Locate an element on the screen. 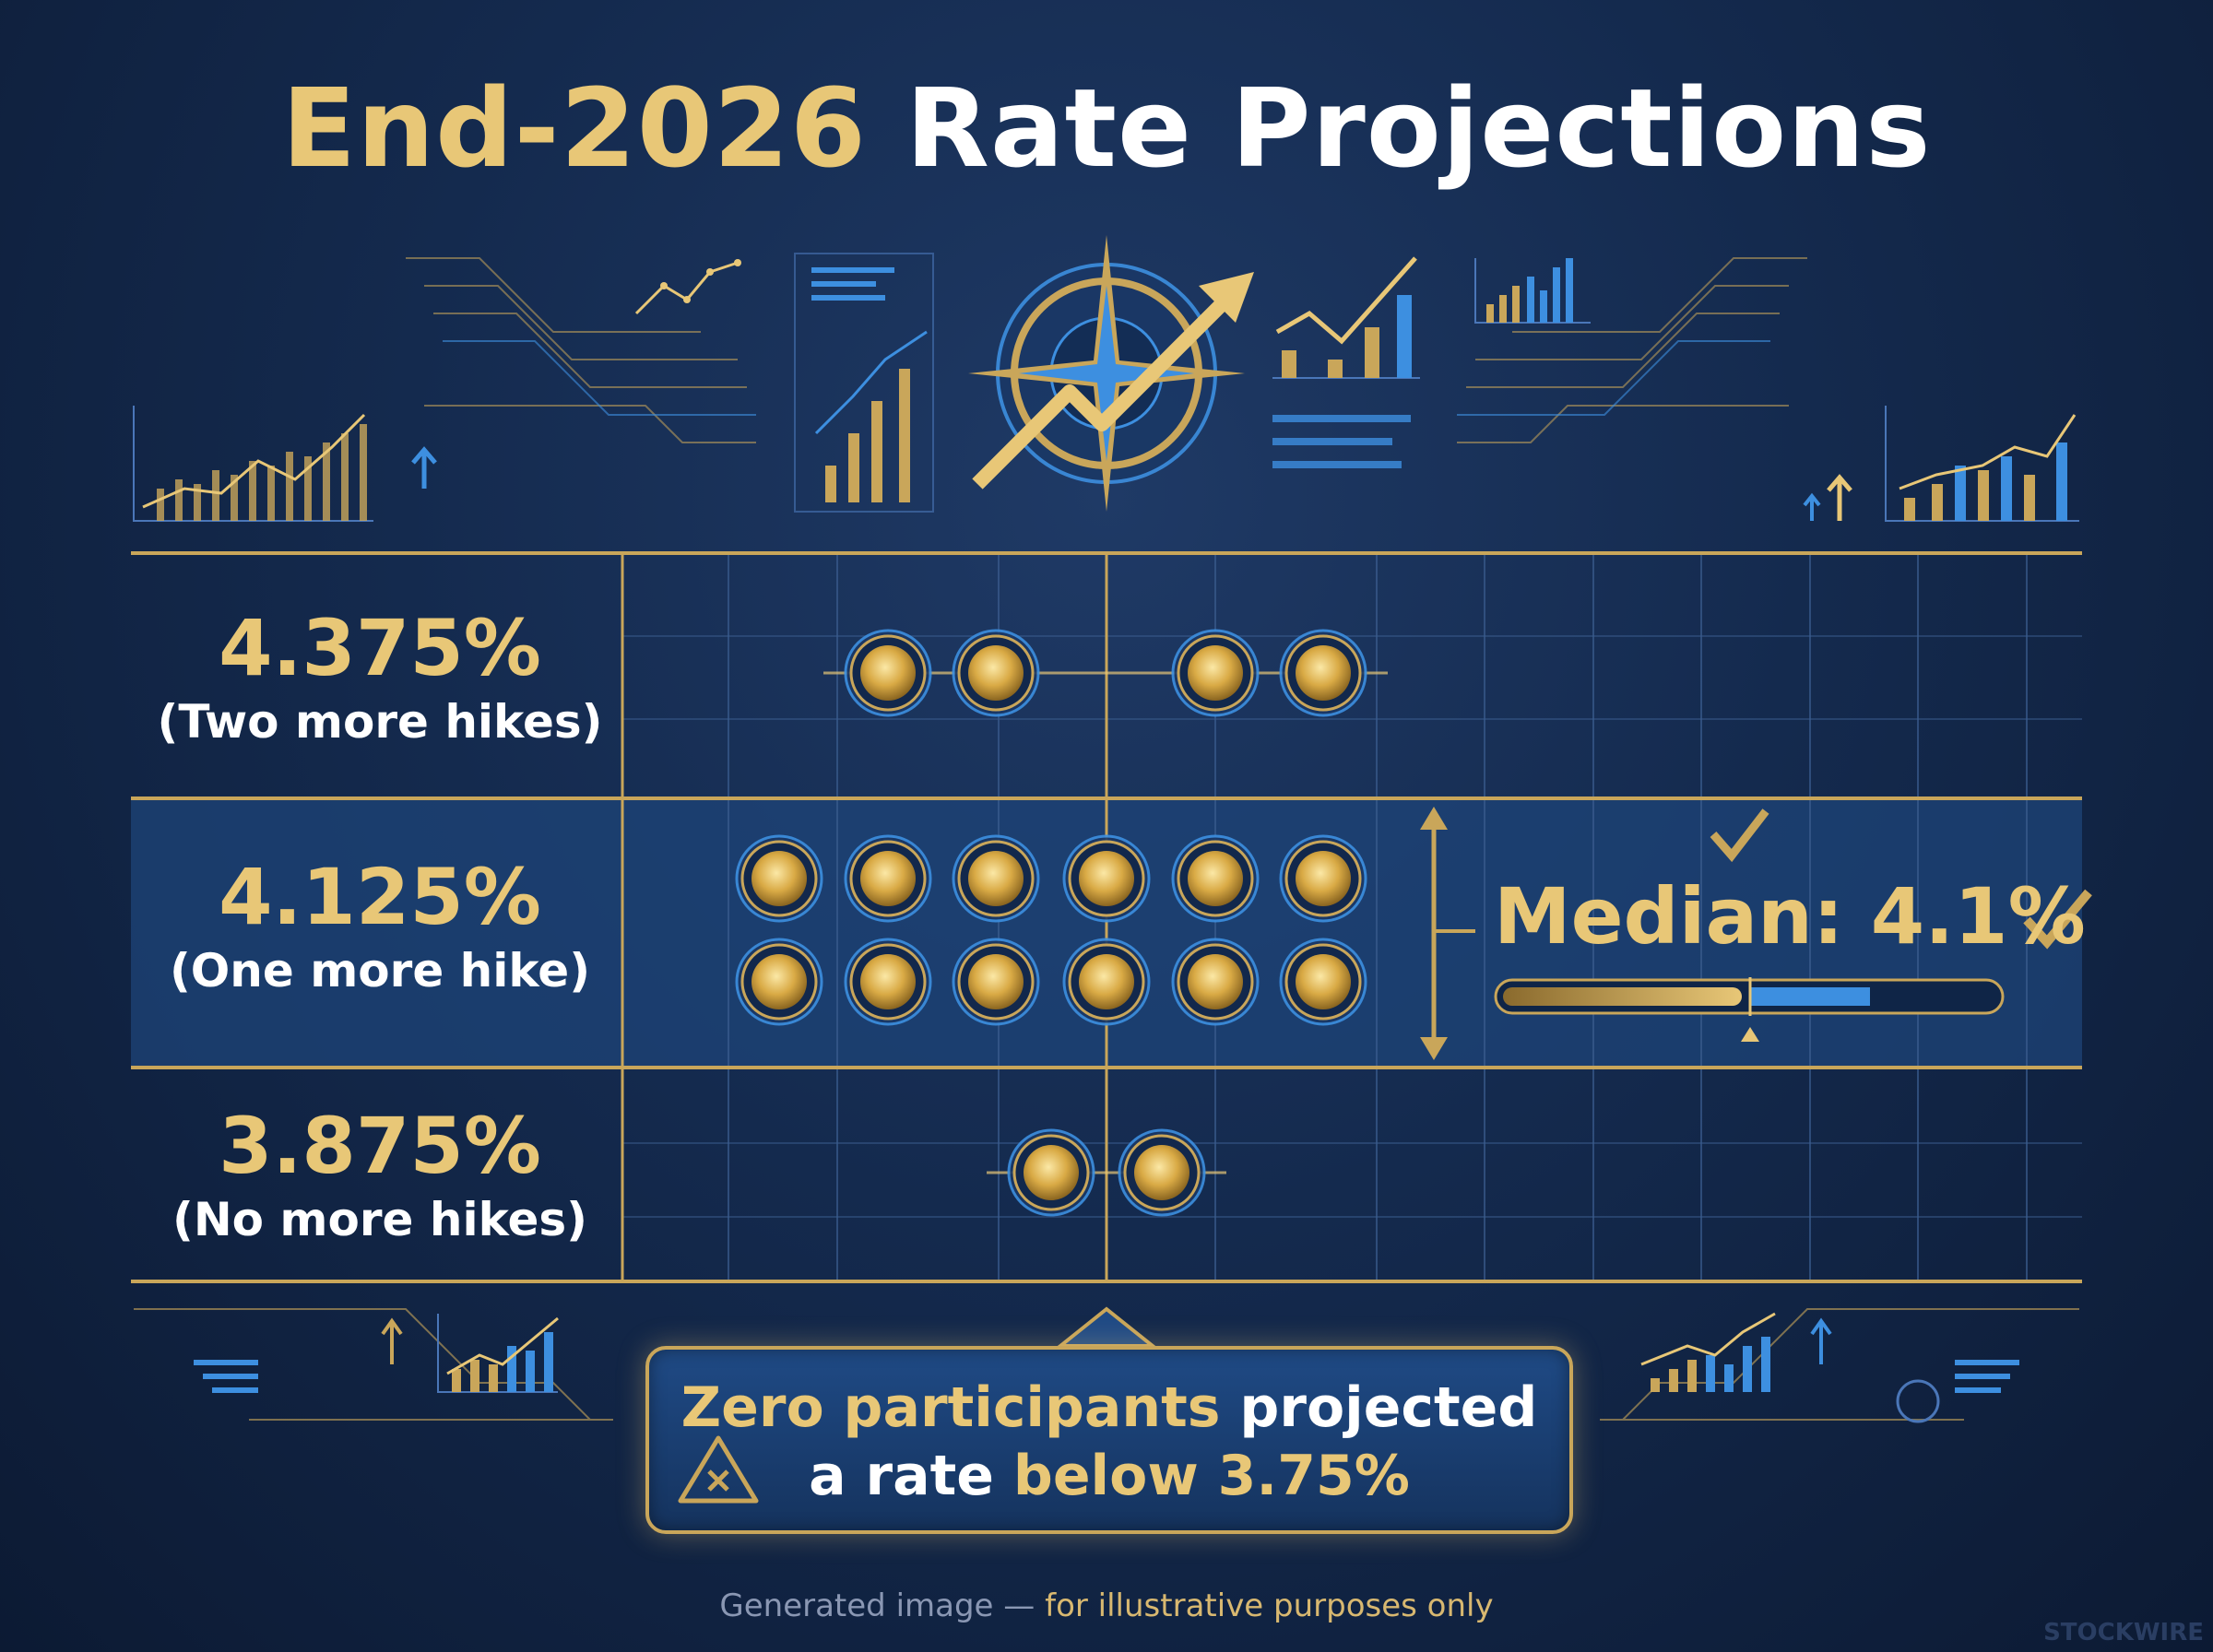 This screenshot has width=2213, height=1652. rate-description: (Two more hikes) is located at coordinates (380, 722).